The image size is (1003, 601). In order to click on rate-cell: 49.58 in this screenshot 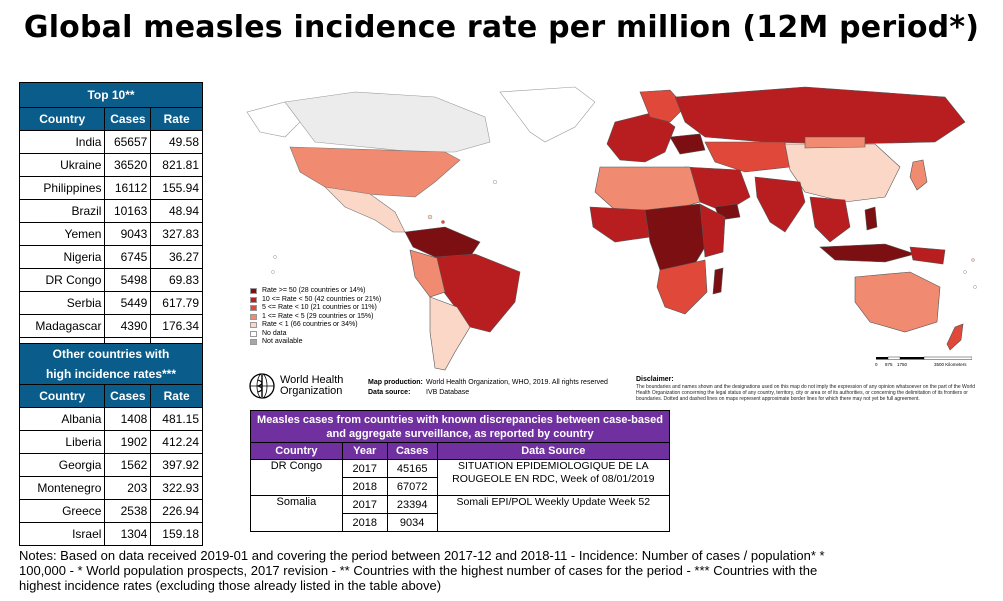, I will do `click(176, 142)`.